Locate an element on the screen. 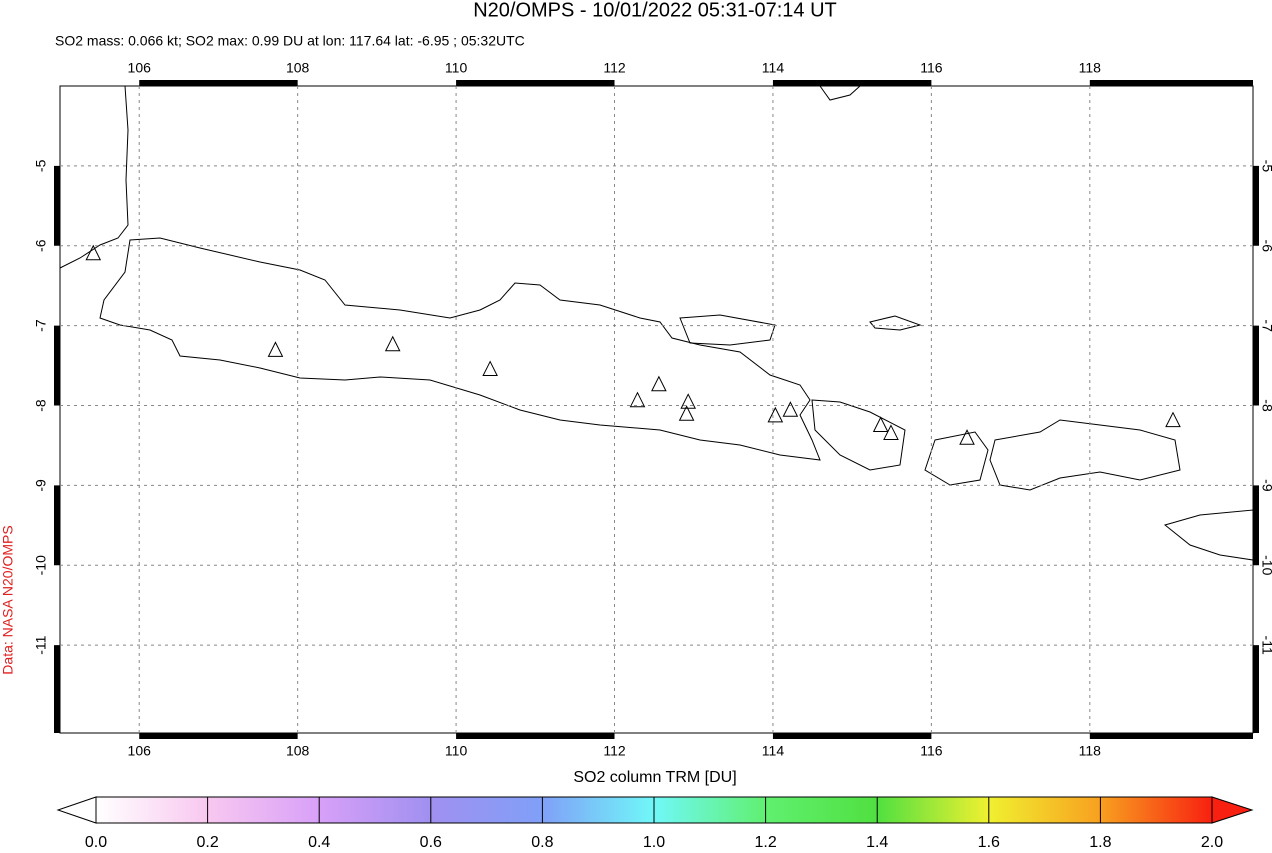 This screenshot has width=1272, height=853. colorbar-tick-label: 0.8 is located at coordinates (542, 842).